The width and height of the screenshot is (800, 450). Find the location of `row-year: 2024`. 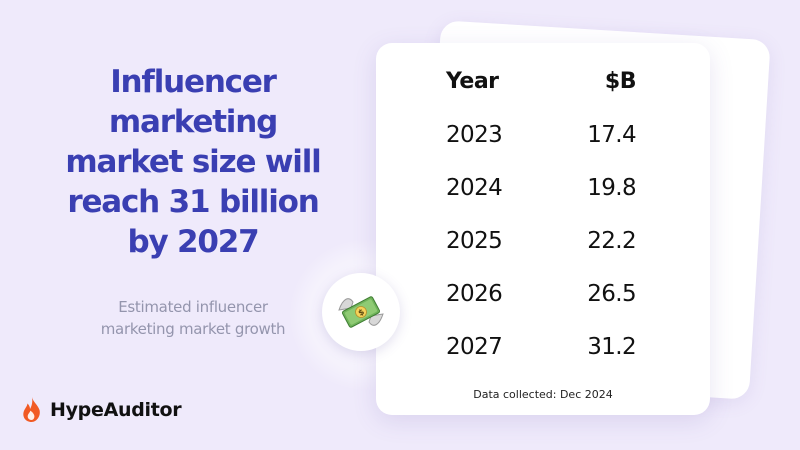

row-year: 2024 is located at coordinates (474, 188).